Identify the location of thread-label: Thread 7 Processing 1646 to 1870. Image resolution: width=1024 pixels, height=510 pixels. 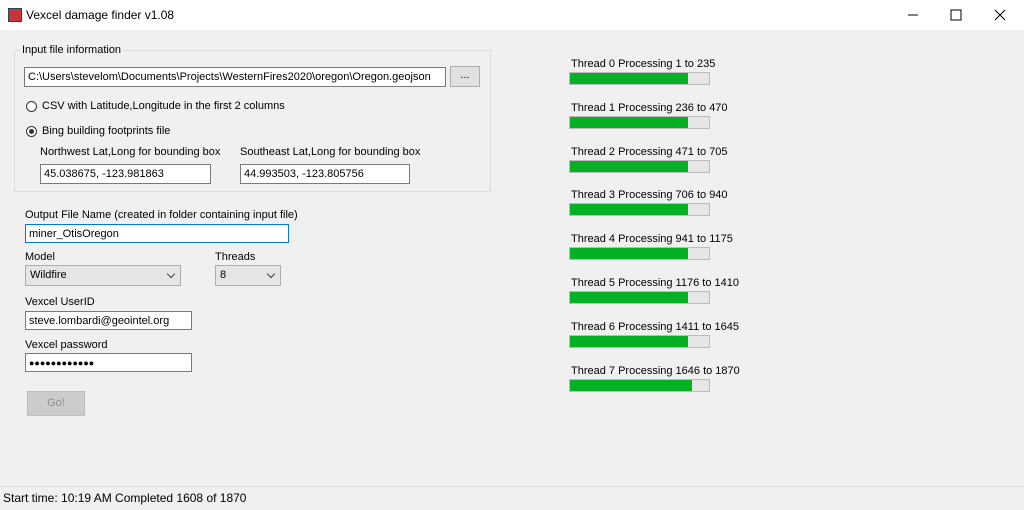
(655, 370).